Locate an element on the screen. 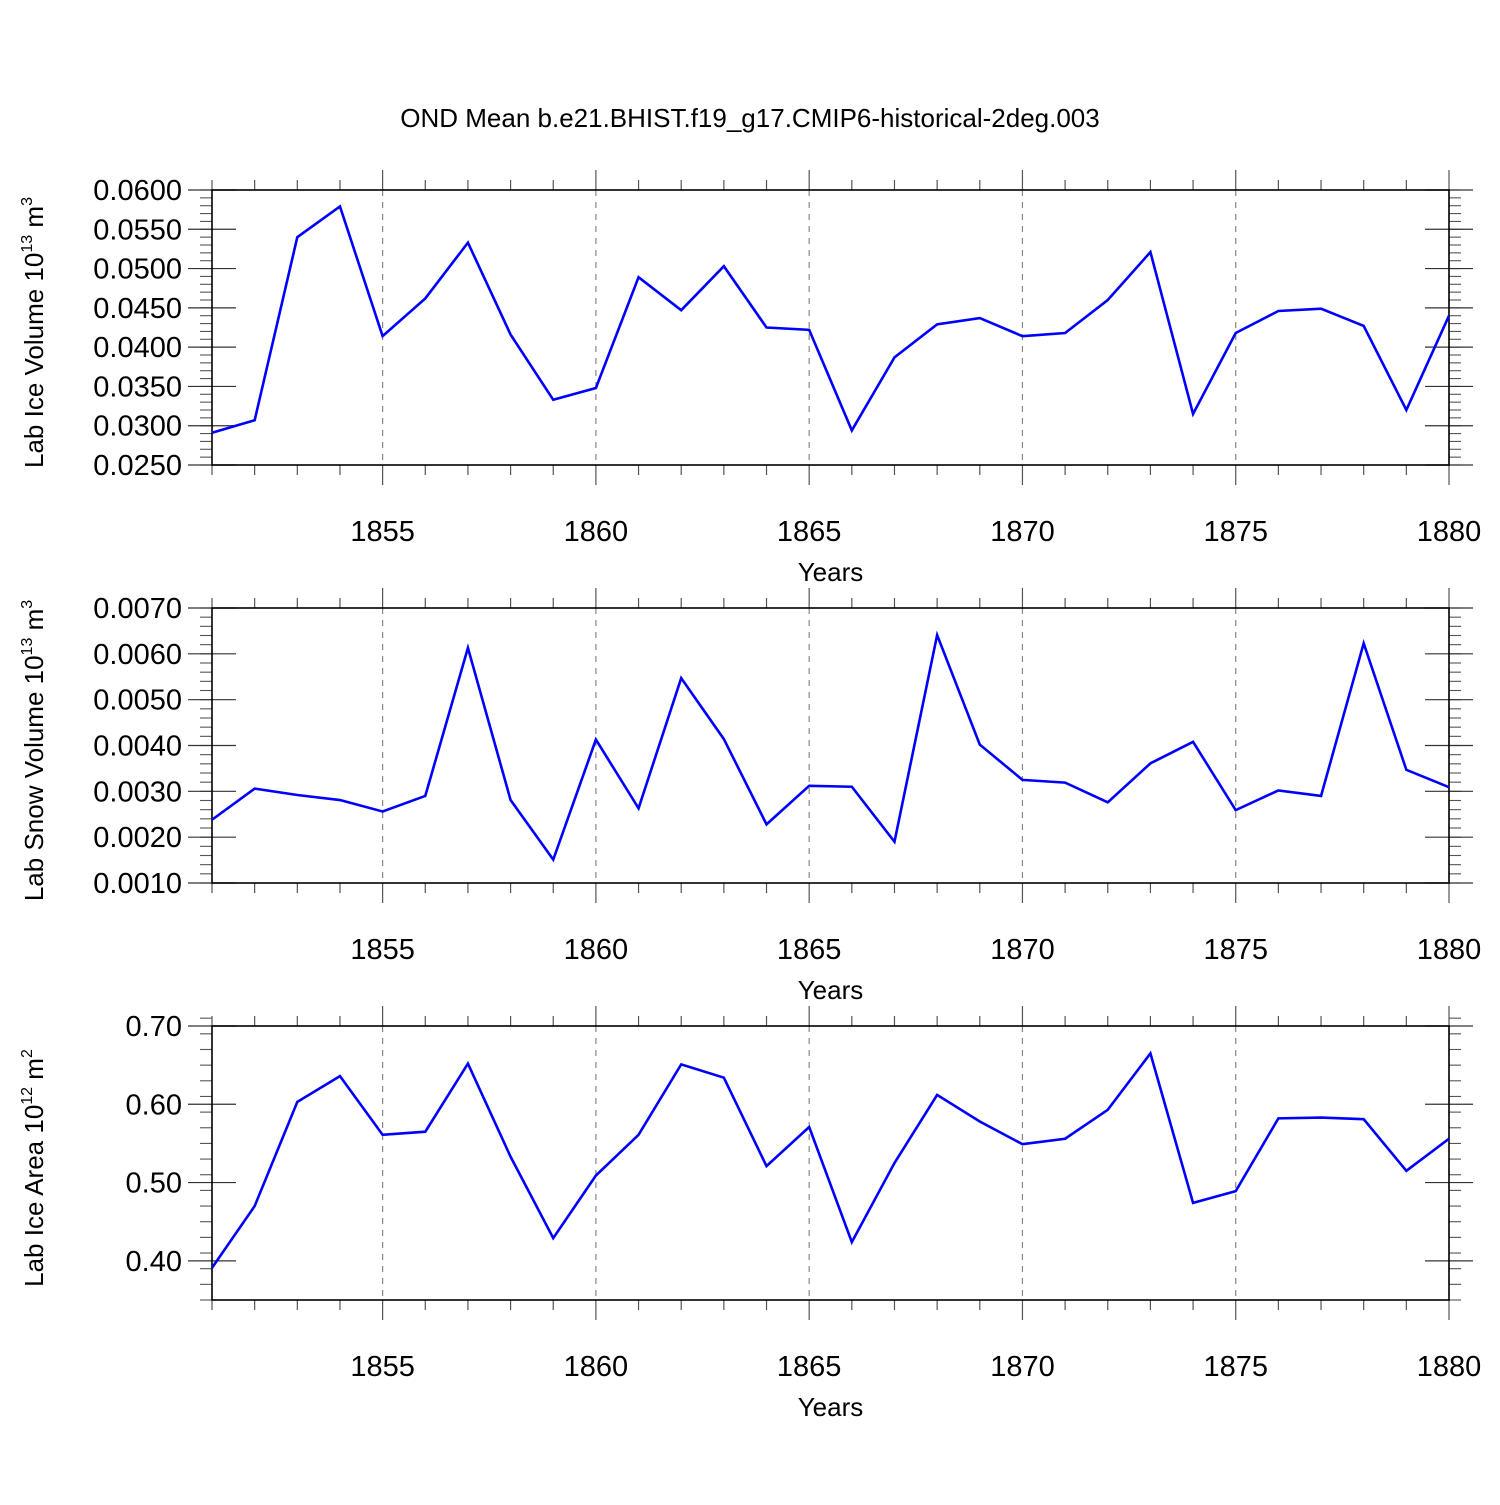 The image size is (1500, 1505). y-tick-label: 0.0250 is located at coordinates (137, 466).